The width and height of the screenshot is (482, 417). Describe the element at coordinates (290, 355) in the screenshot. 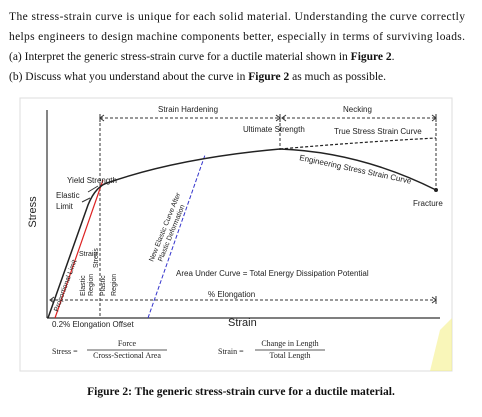

I see `formula: Total Length` at that location.